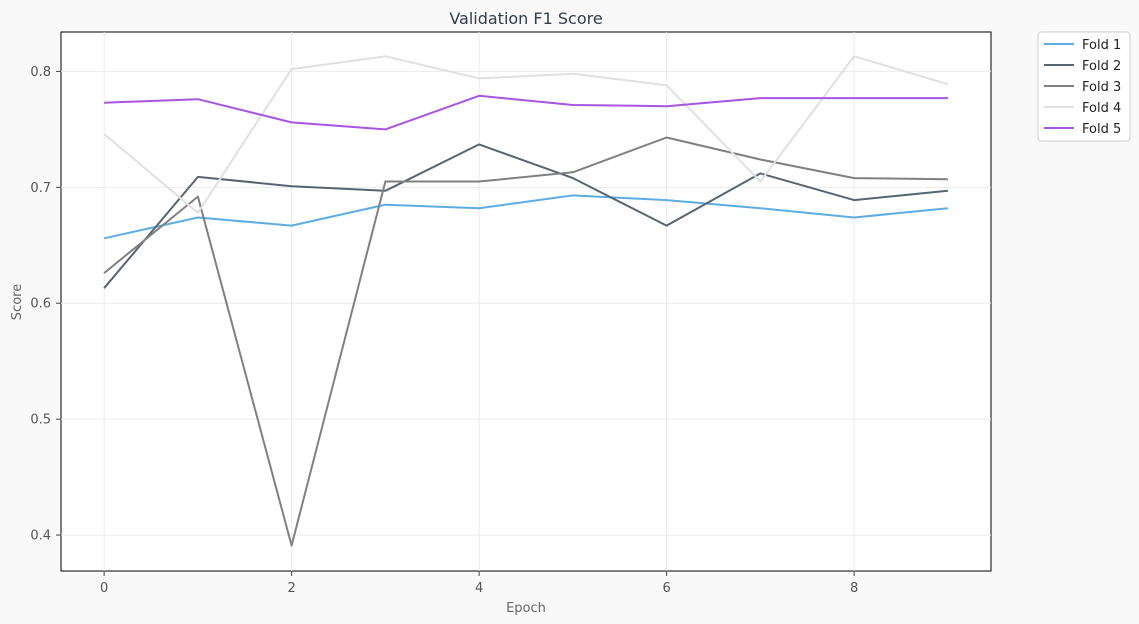 This screenshot has width=1139, height=624. What do you see at coordinates (1101, 108) in the screenshot?
I see `legend-label: Fold 4` at bounding box center [1101, 108].